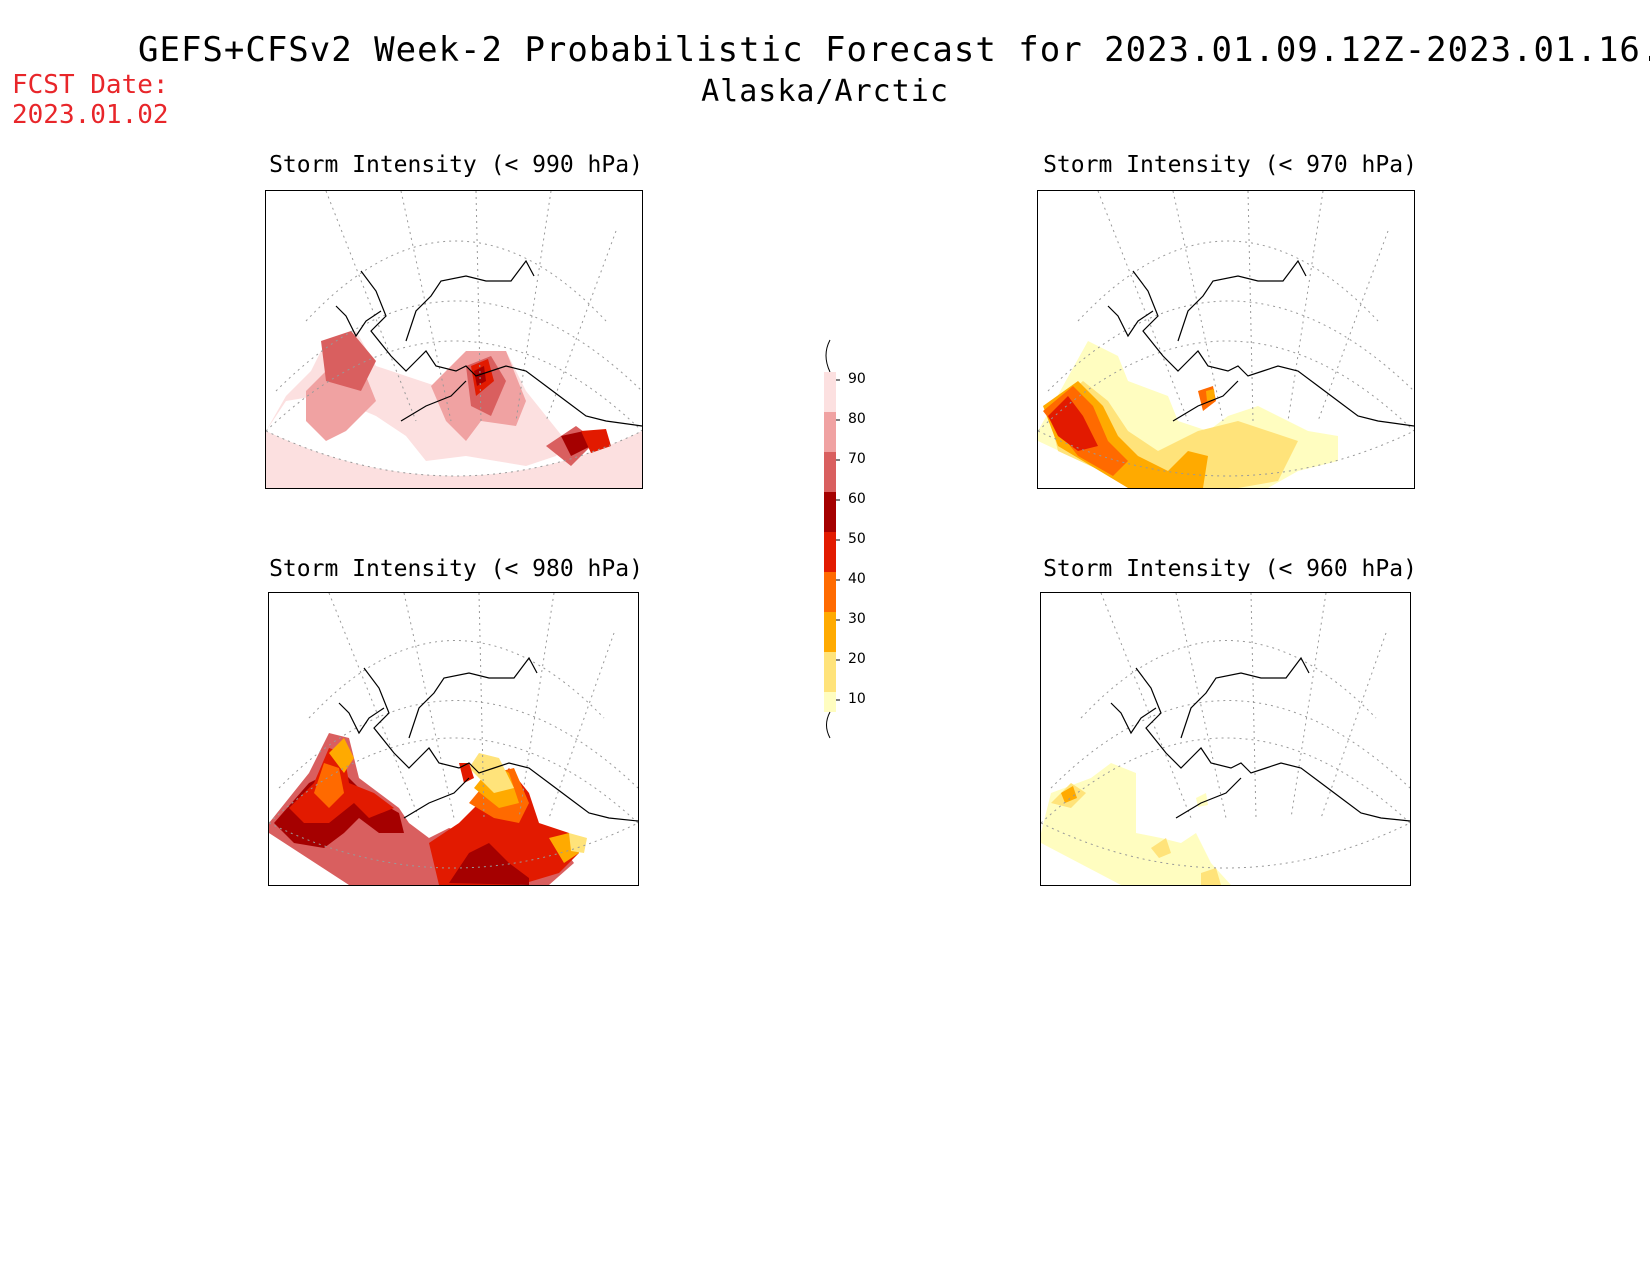 This screenshot has height=1275, width=1650. I want to click on legend-tick-label: 30, so click(857, 619).